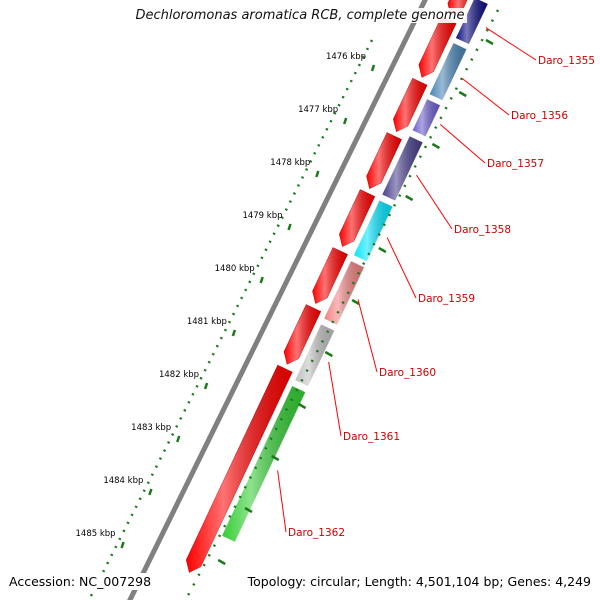  I want to click on accession-text: Accession: NC_007298, so click(80, 581).